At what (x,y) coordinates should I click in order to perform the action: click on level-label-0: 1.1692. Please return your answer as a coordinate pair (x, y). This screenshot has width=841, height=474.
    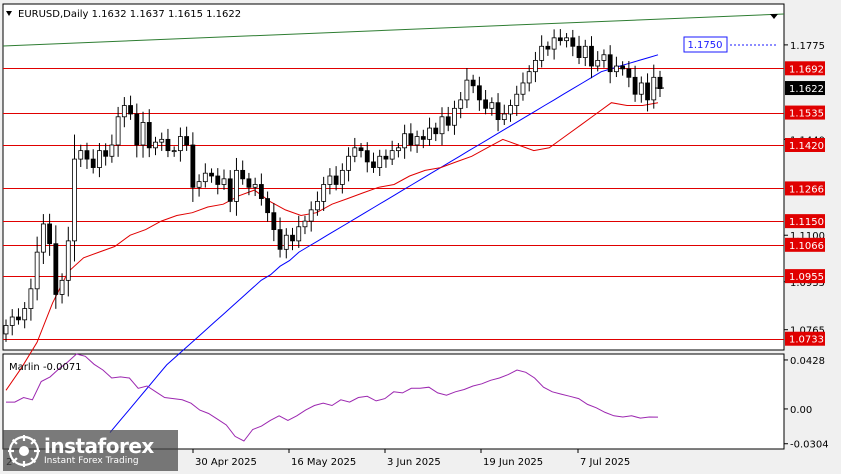
    Looking at the image, I should click on (806, 69).